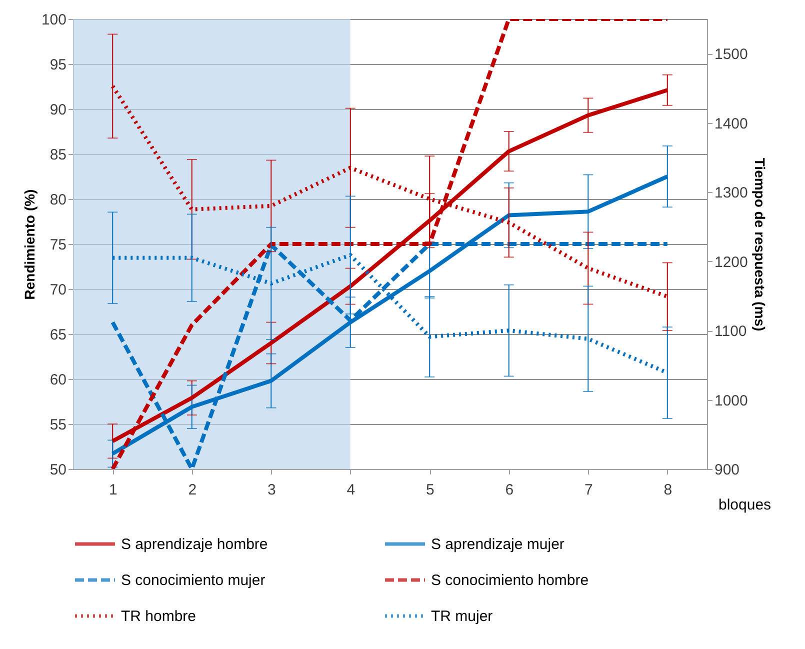  Describe the element at coordinates (29, 244) in the screenshot. I see `y-axis-title: Rendimiento (%)` at that location.